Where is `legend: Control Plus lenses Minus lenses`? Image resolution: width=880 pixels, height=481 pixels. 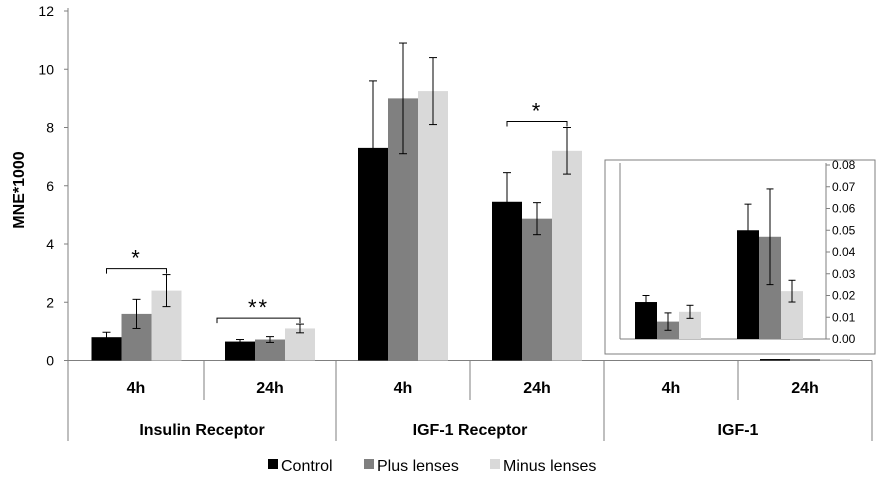 legend: Control Plus lenses Minus lenses is located at coordinates (432, 466).